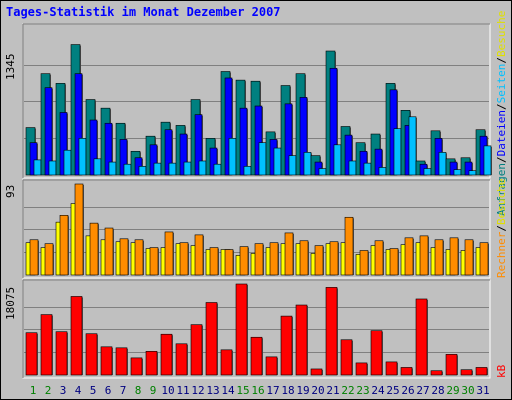 Image resolution: width=512 pixels, height=400 pixels. I want to click on y-labels: 1345 93 18075, so click(10, 187).